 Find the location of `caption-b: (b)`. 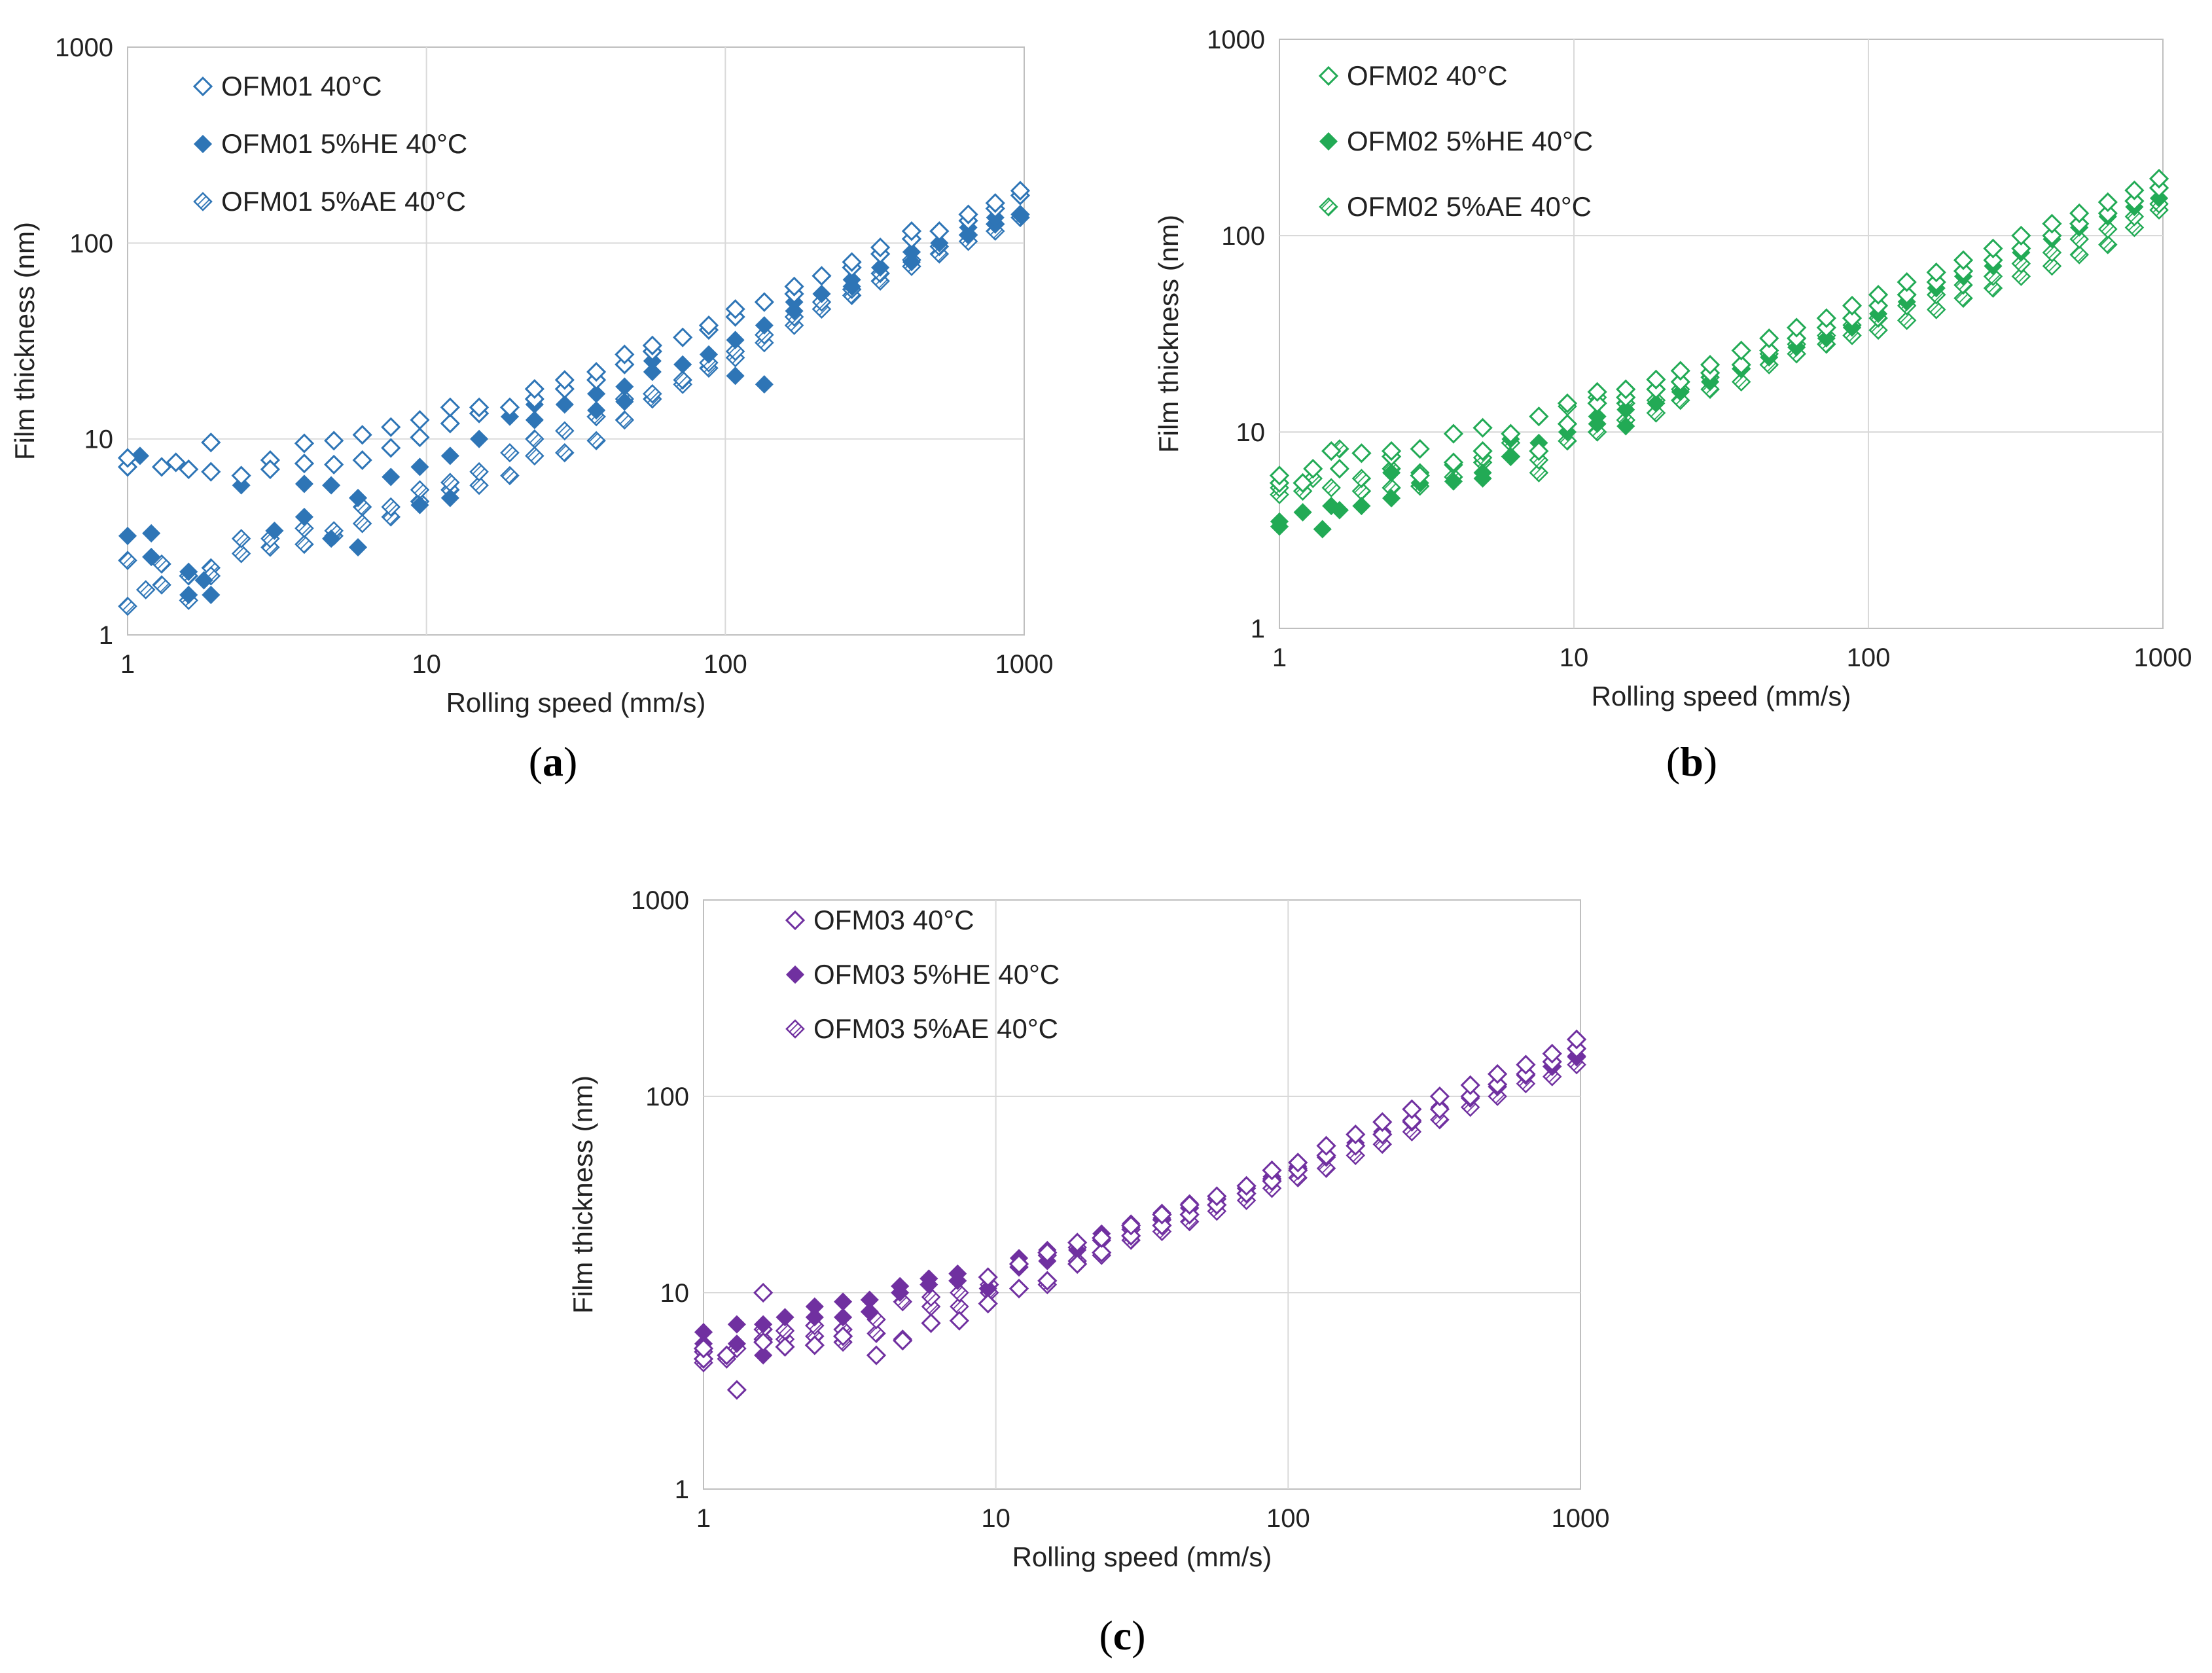

caption-b: (b) is located at coordinates (1691, 761).